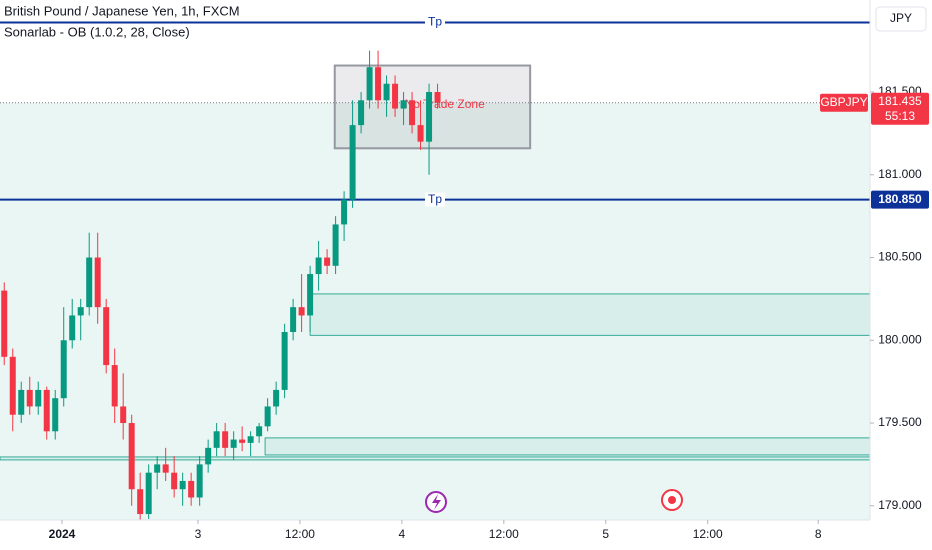  Describe the element at coordinates (435, 535) in the screenshot. I see `time-axis` at that location.